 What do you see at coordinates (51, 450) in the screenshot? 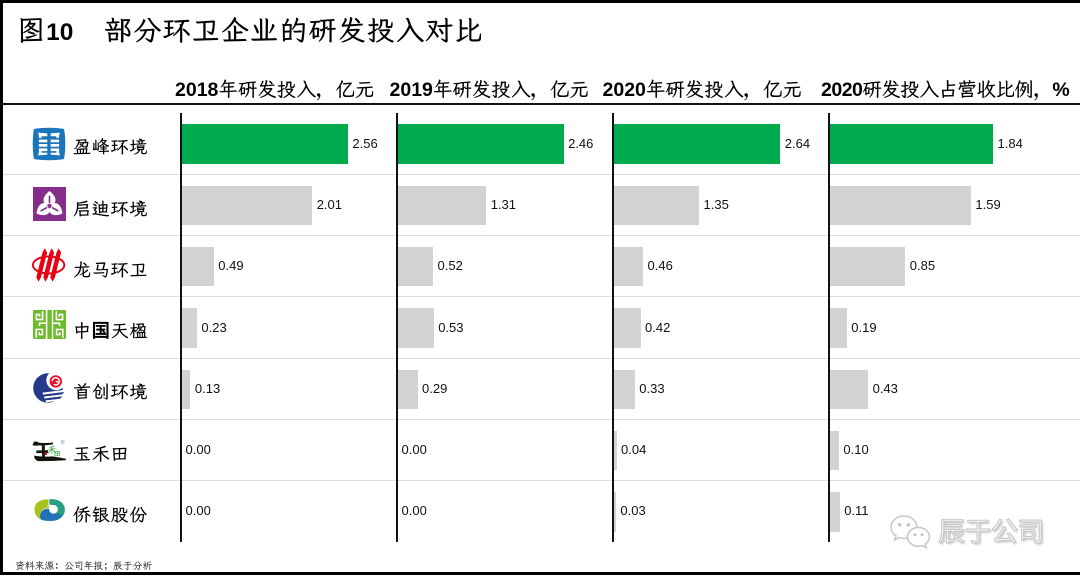
I see `svg-text: 禾` at bounding box center [51, 450].